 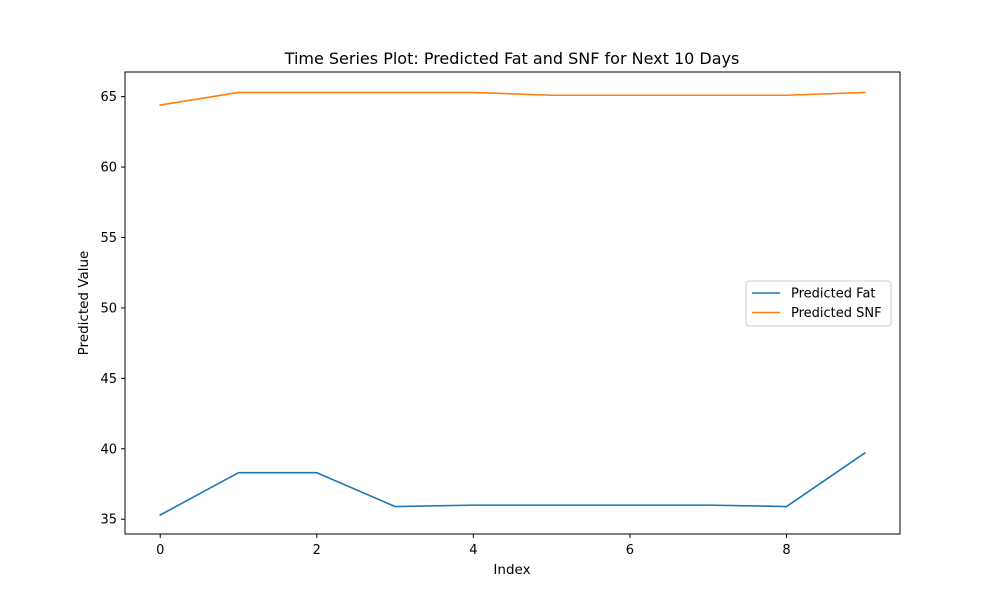 I want to click on y-tick-label: 45, so click(x=108, y=379).